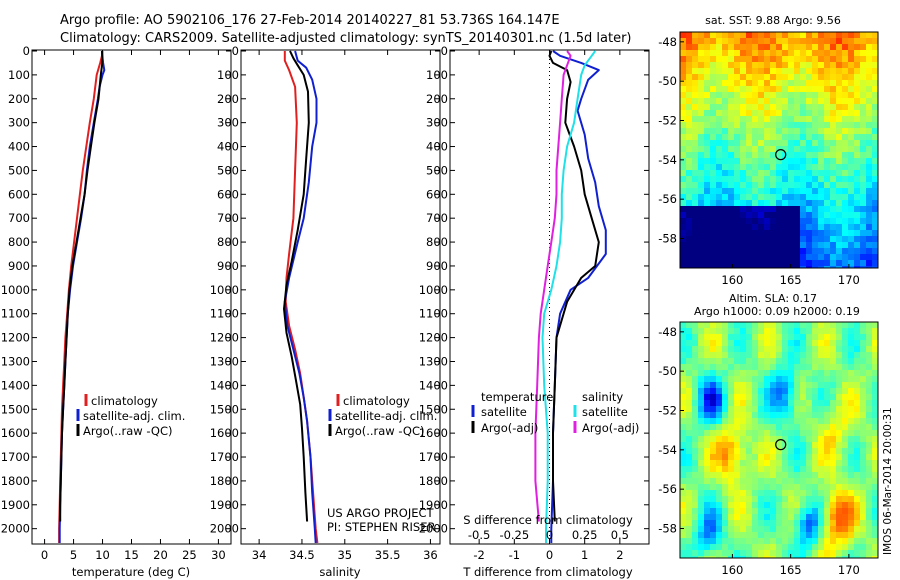 This screenshot has height=580, width=900. What do you see at coordinates (218, 555) in the screenshot?
I see `x-tick-label: 30` at bounding box center [218, 555].